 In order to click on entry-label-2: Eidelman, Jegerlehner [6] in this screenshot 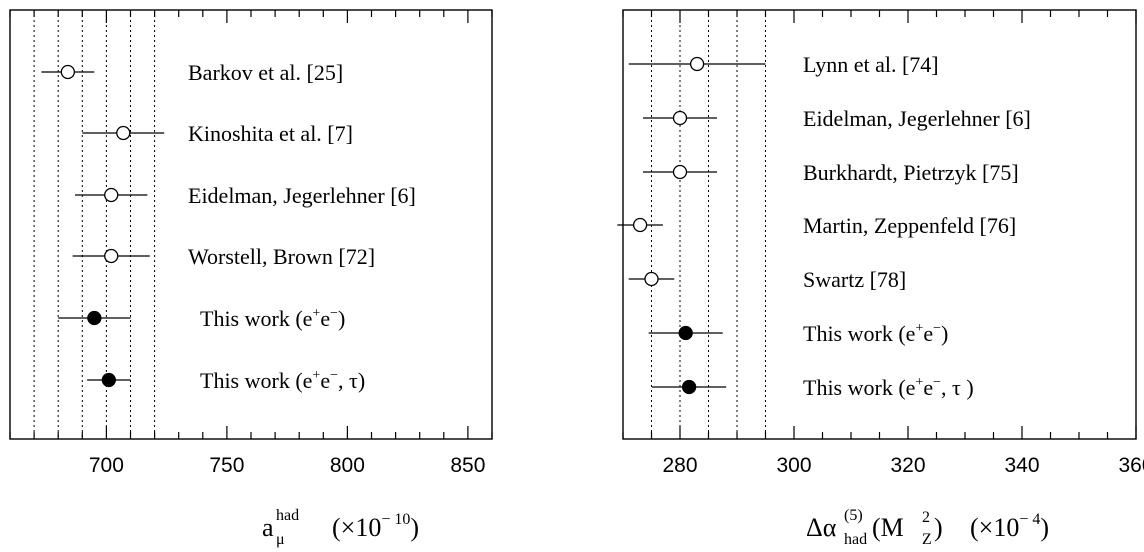, I will do `click(302, 195)`.